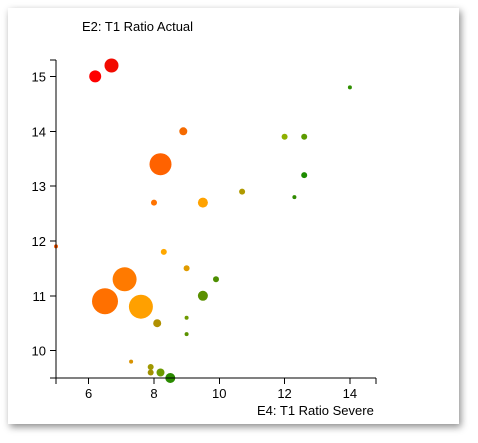  What do you see at coordinates (219, 393) in the screenshot?
I see `x-tick-label: 10` at bounding box center [219, 393].